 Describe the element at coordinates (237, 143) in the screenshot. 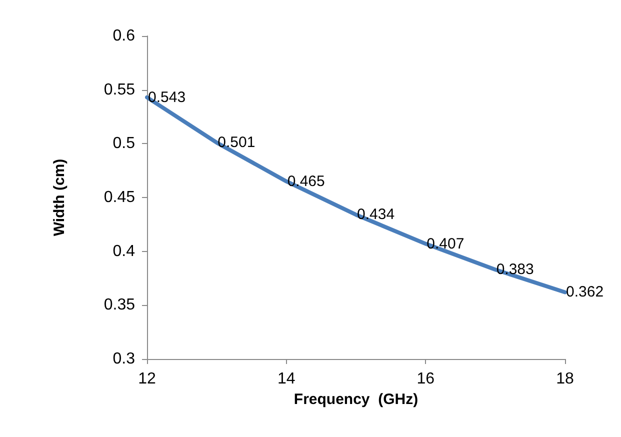

I see `data-label: 0.501` at that location.